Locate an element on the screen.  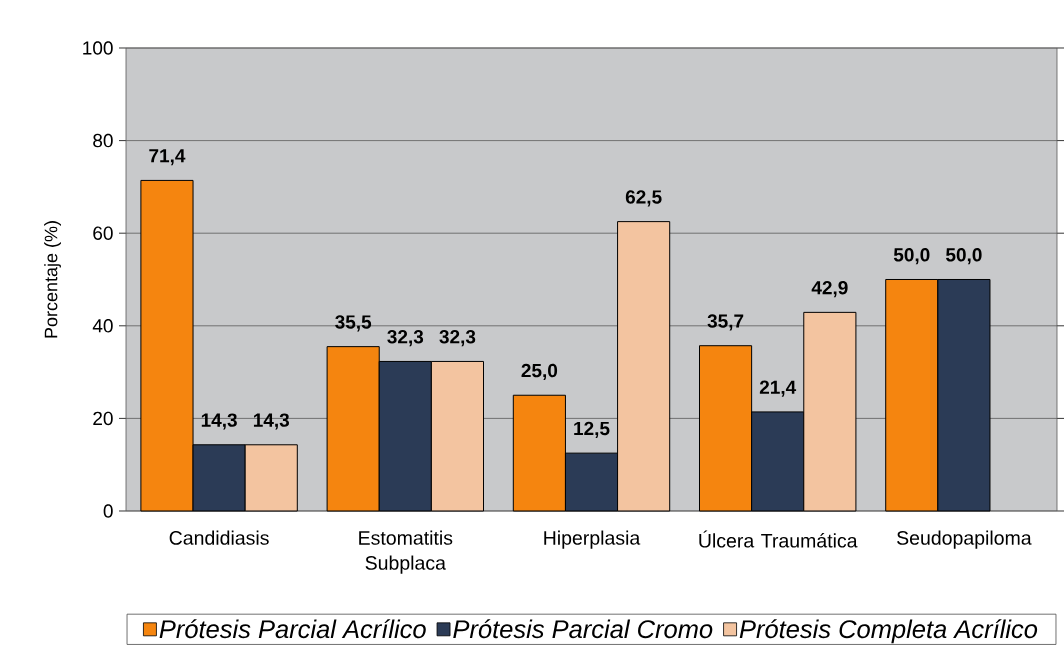
x-tick-label: Seudopapiloma is located at coordinates (964, 539).